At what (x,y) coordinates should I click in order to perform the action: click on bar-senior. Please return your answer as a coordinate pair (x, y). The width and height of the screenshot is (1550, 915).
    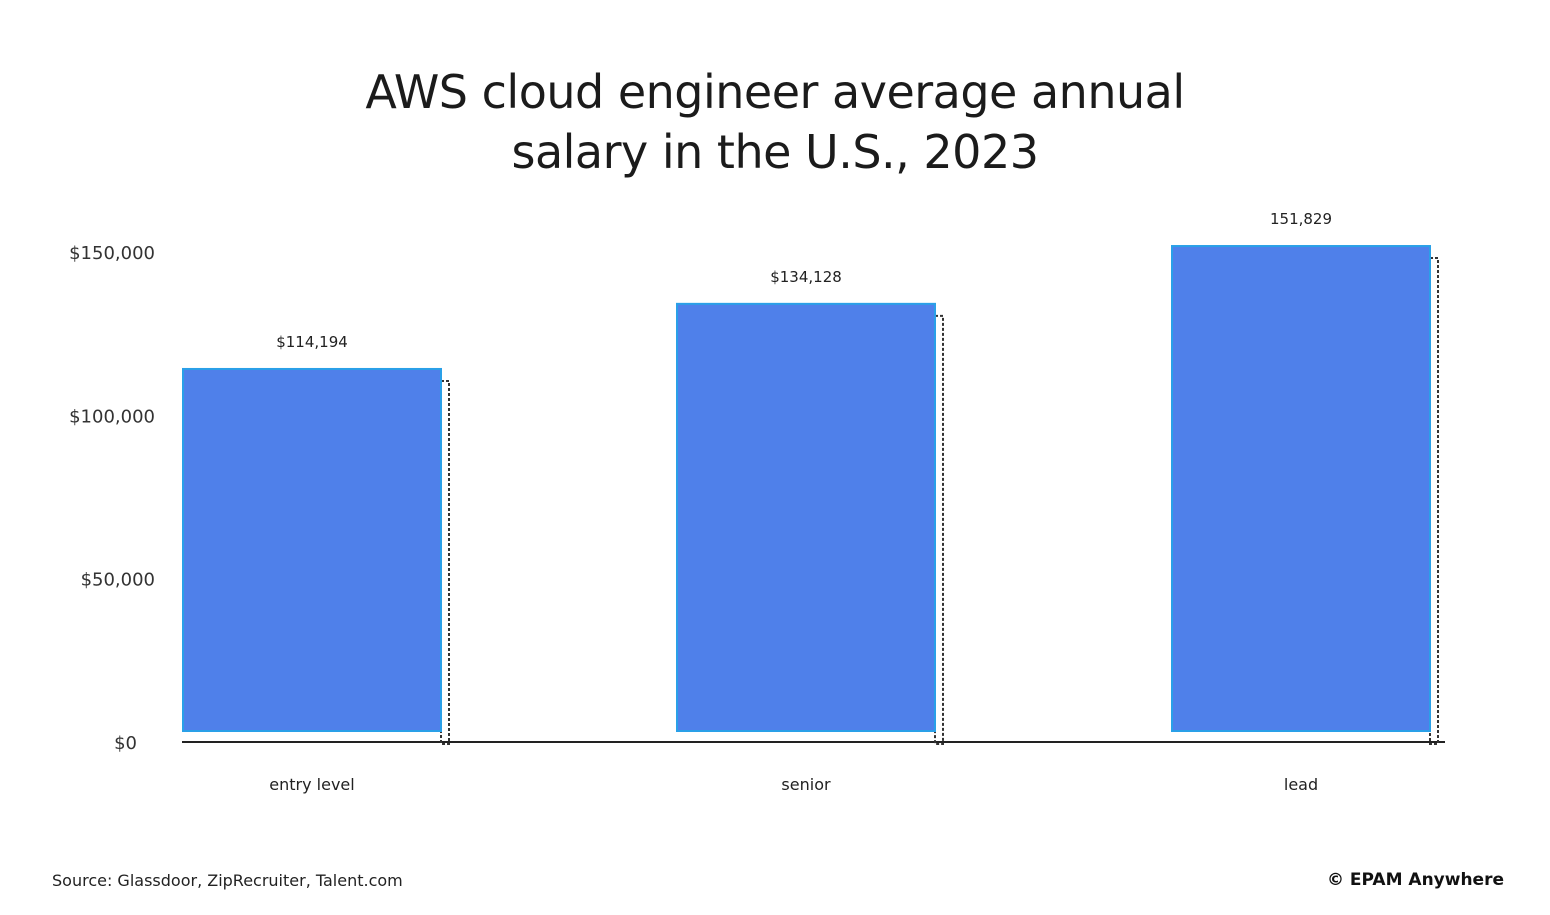
    Looking at the image, I should click on (806, 517).